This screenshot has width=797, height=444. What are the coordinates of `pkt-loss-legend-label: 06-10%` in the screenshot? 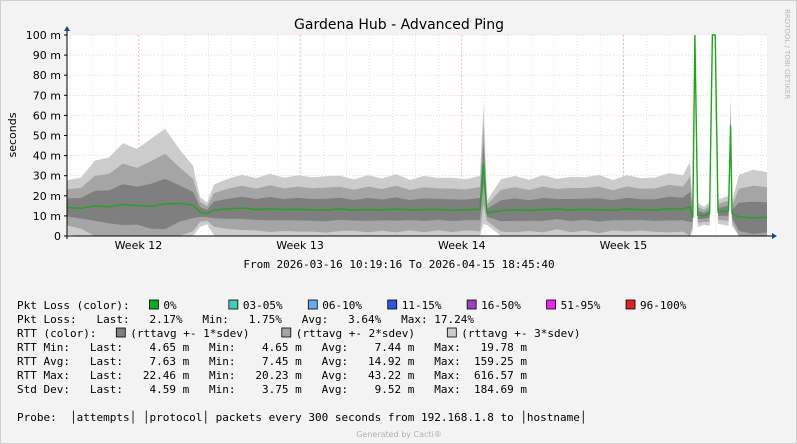 It's located at (342, 305).